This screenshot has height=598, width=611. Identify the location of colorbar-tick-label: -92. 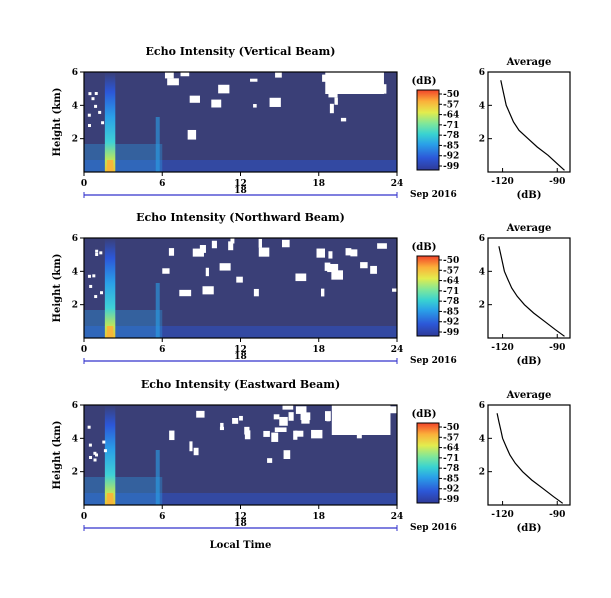
(451, 323).